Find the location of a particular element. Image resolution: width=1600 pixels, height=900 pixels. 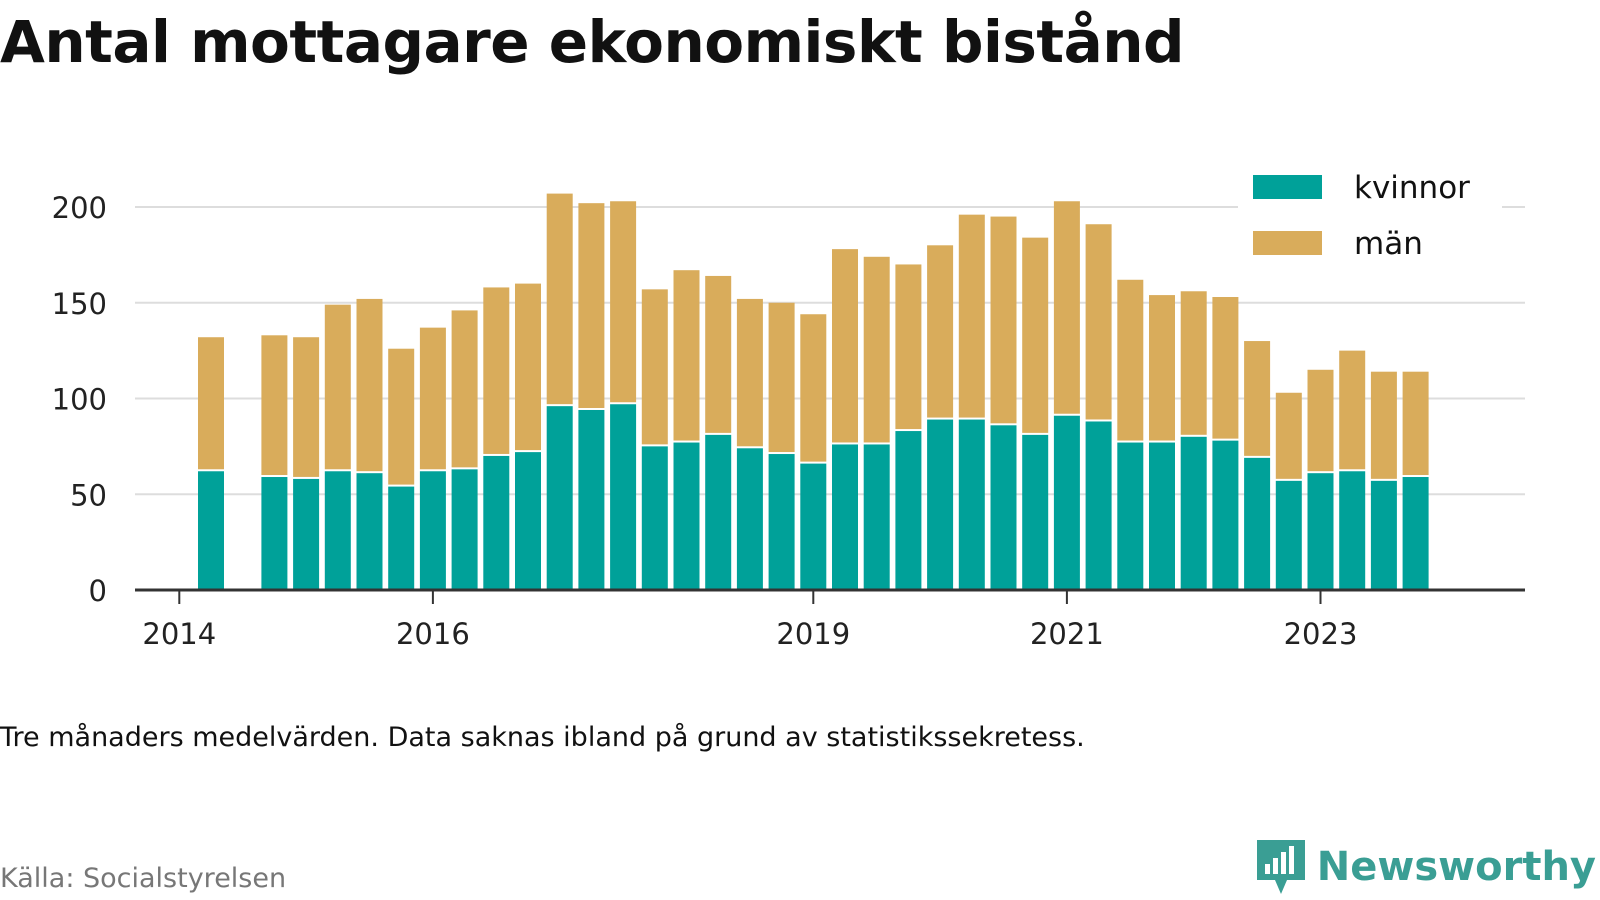

x-tick-label: 2021 is located at coordinates (1067, 634).